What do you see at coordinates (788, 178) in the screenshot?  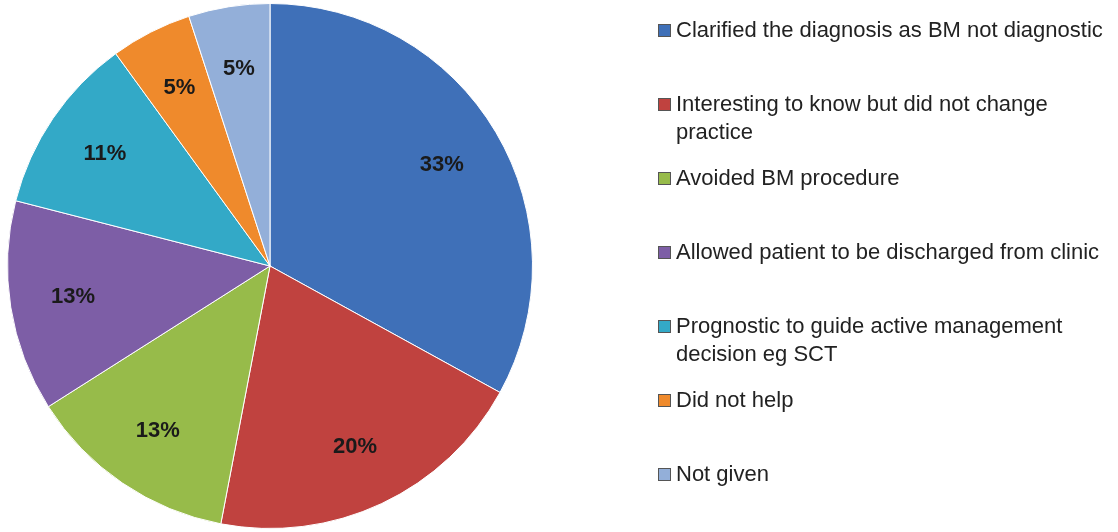 I see `legend-label: Avoided BM procedure` at bounding box center [788, 178].